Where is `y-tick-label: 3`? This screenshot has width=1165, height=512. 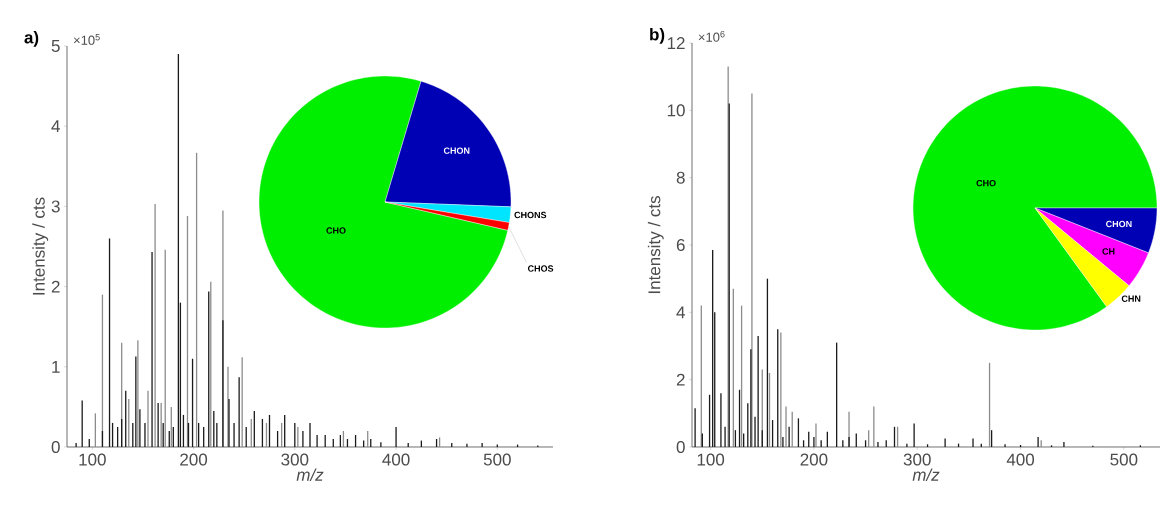 y-tick-label: 3 is located at coordinates (55, 206).